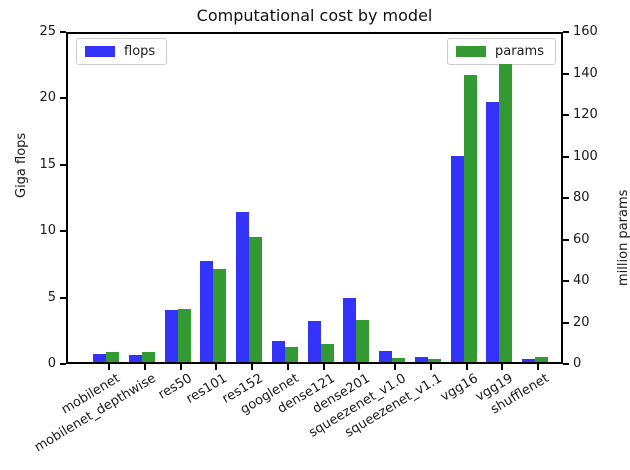 The width and height of the screenshot is (630, 470). What do you see at coordinates (585, 114) in the screenshot?
I see `y-right-tick-label: 120` at bounding box center [585, 114].